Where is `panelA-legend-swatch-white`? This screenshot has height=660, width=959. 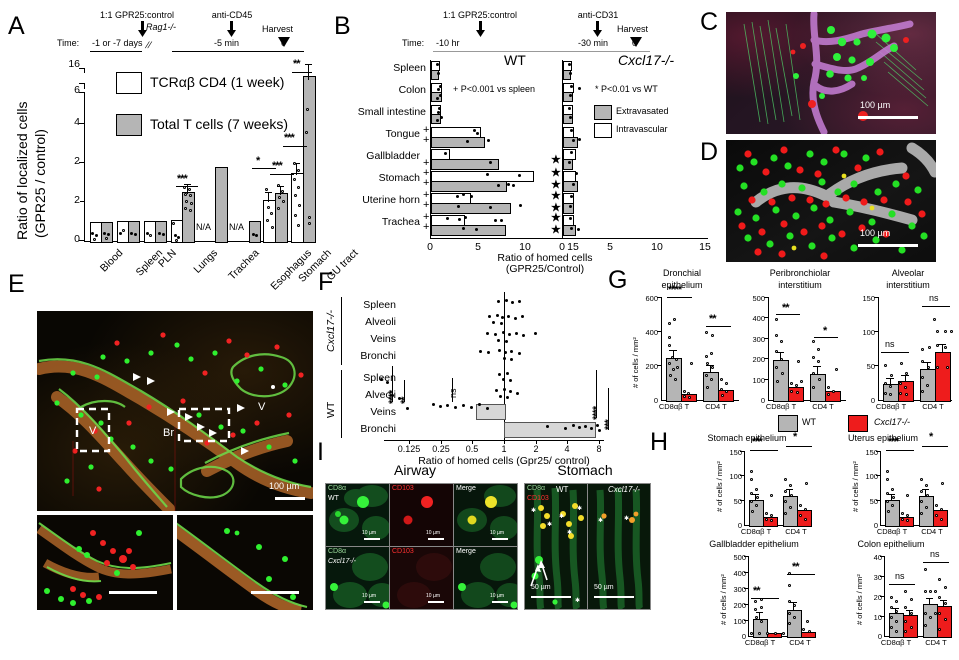 panelA-legend-swatch-white is located at coordinates (129, 83).